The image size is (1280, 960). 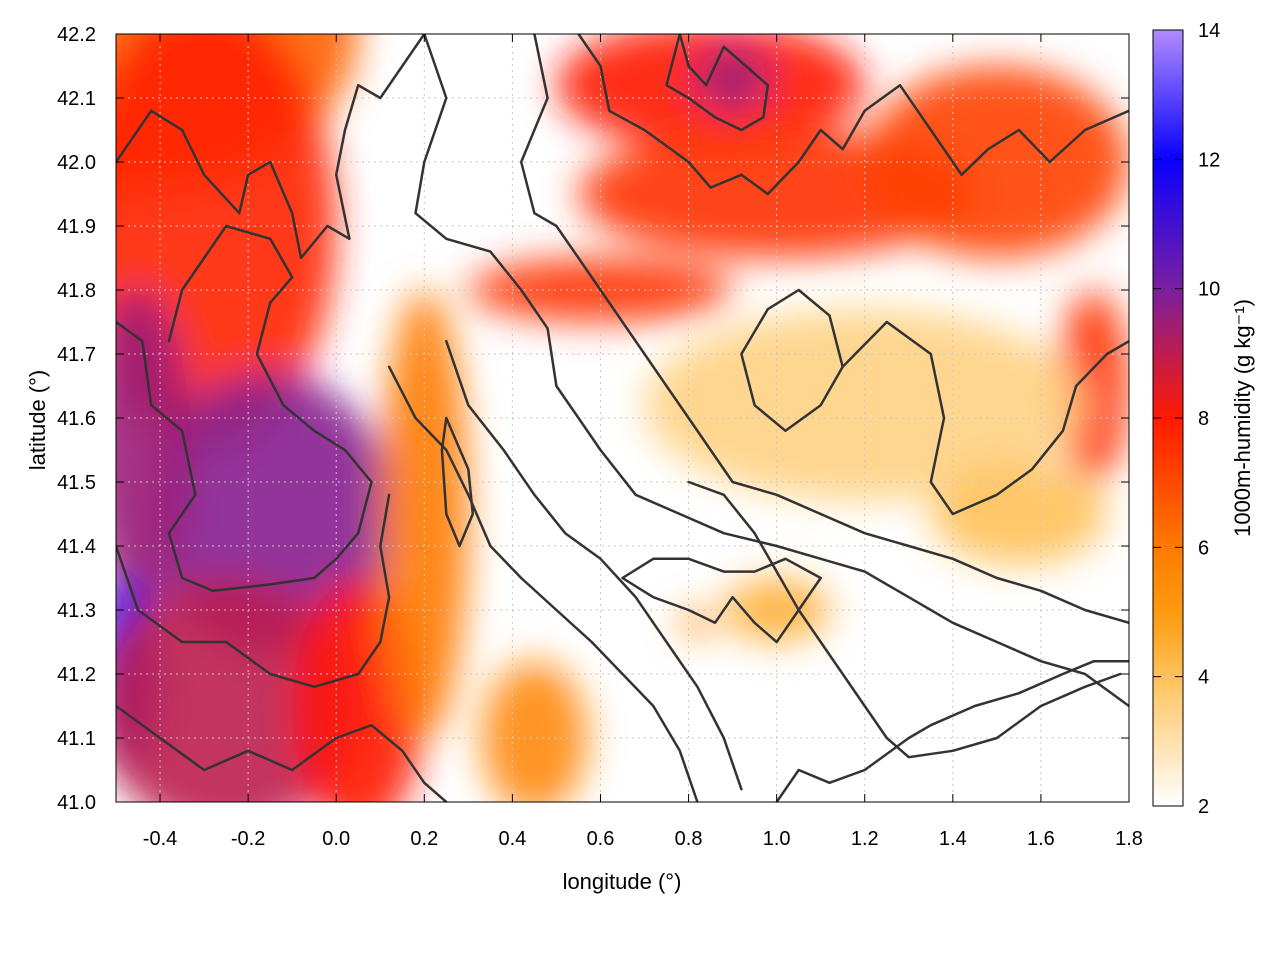 What do you see at coordinates (76, 99) in the screenshot?
I see `y-tick-label: 42.1` at bounding box center [76, 99].